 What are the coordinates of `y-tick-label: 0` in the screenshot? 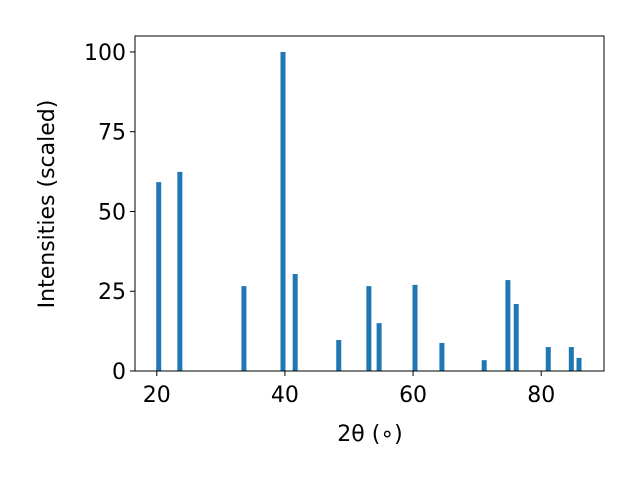 It's located at (119, 372).